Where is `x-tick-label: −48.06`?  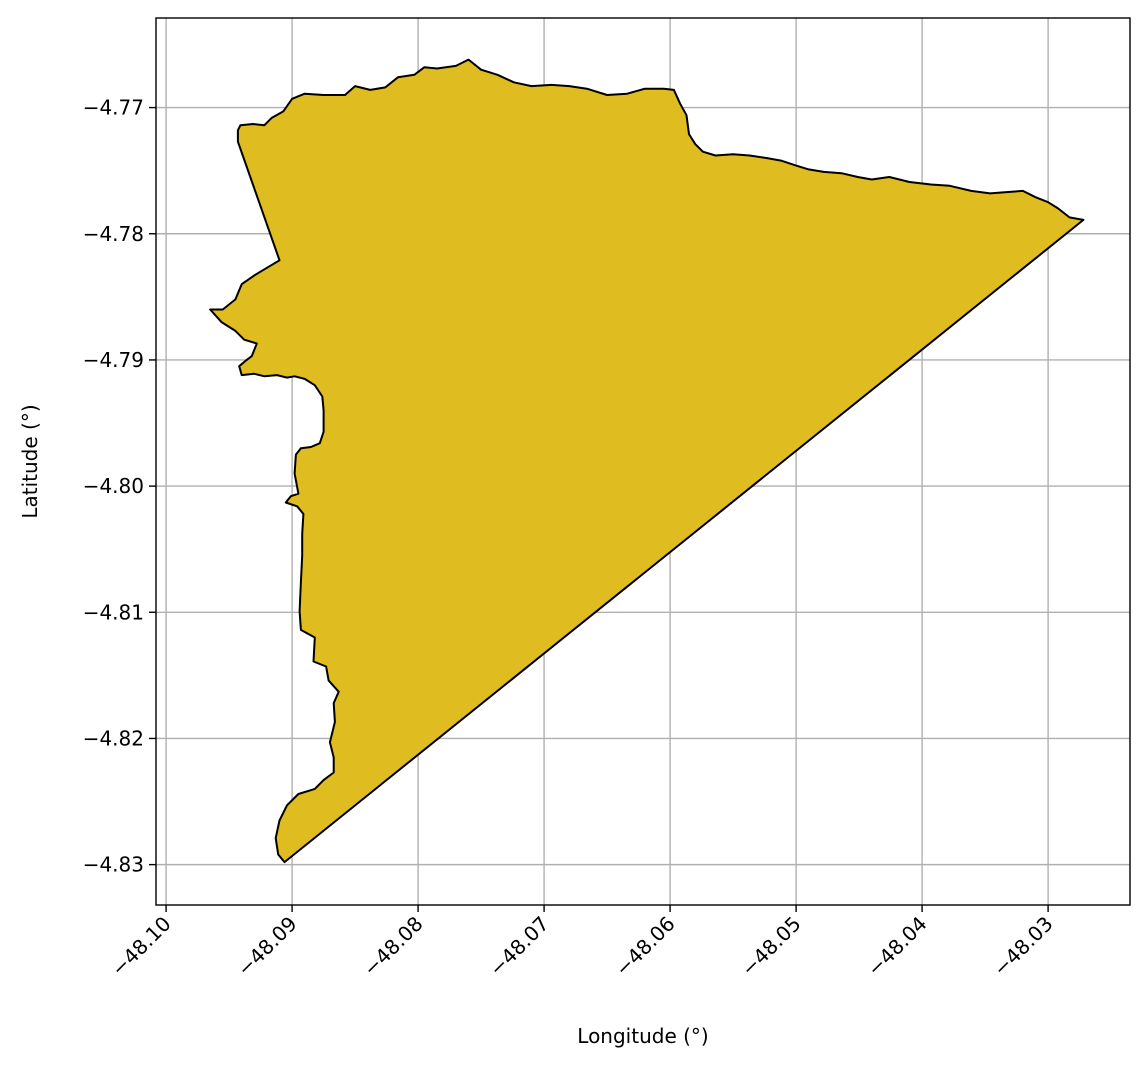 x-tick-label: −48.06 is located at coordinates (644, 946).